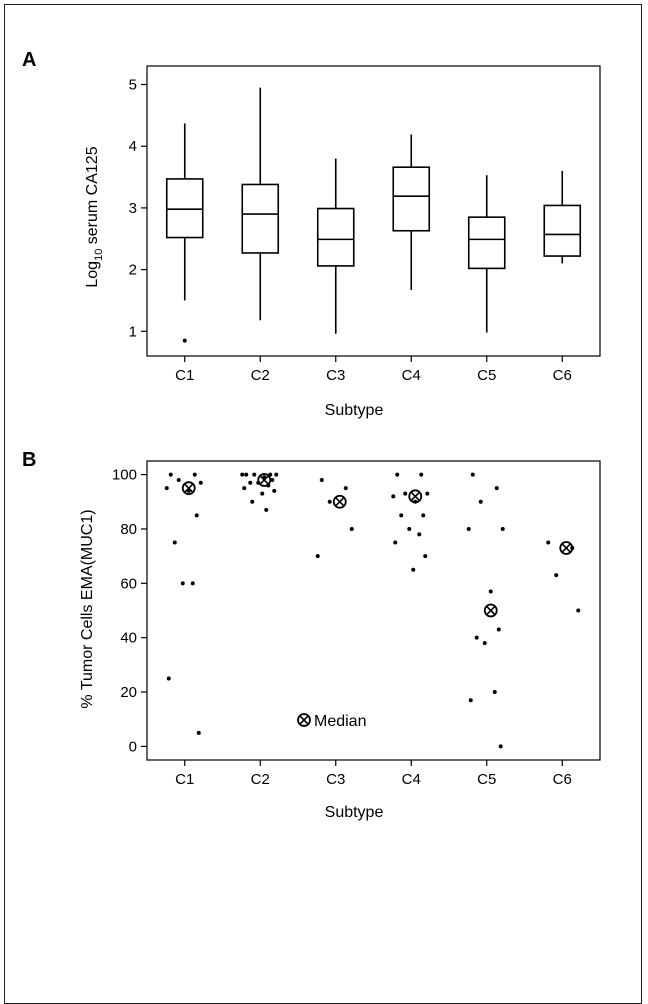  What do you see at coordinates (334, 518) in the screenshot?
I see `points-C3` at bounding box center [334, 518].